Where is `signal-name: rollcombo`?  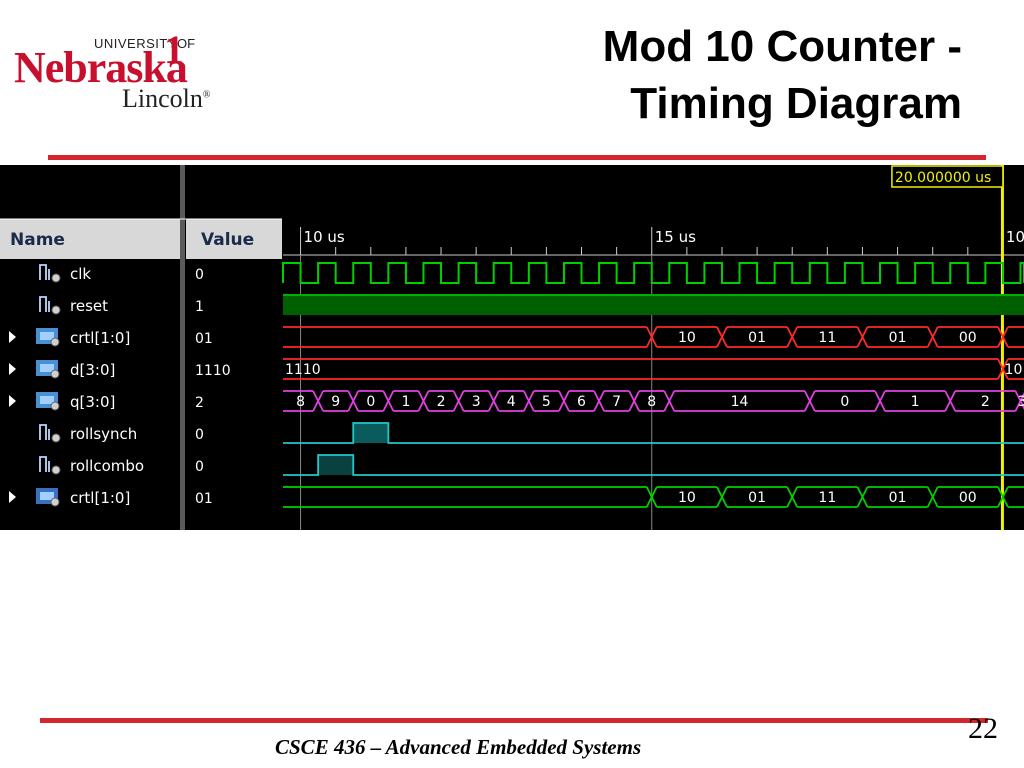 signal-name: rollcombo is located at coordinates (107, 466).